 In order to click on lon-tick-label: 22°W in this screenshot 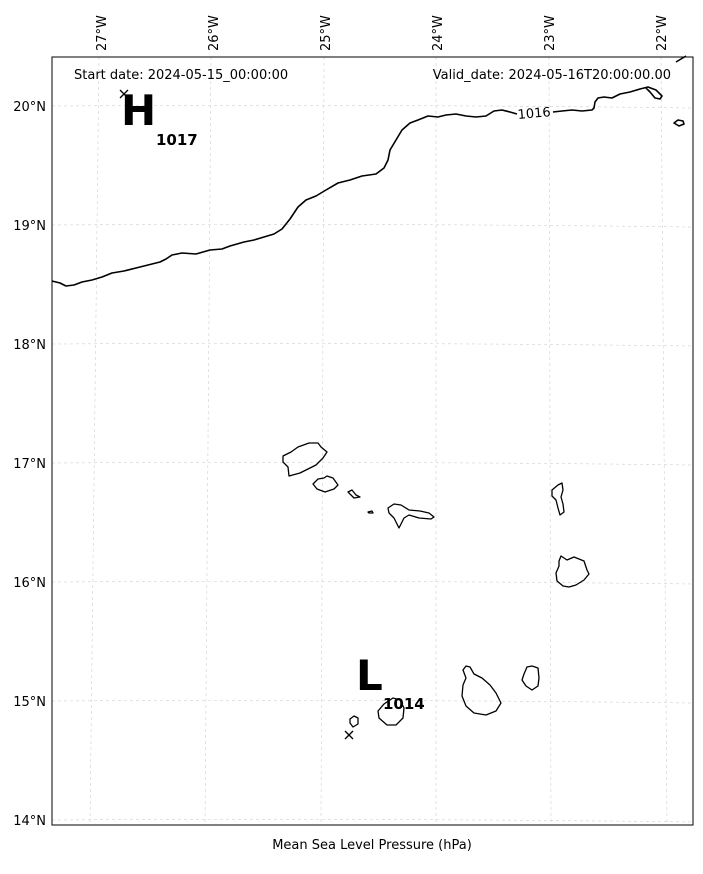, I will do `click(662, 33)`.